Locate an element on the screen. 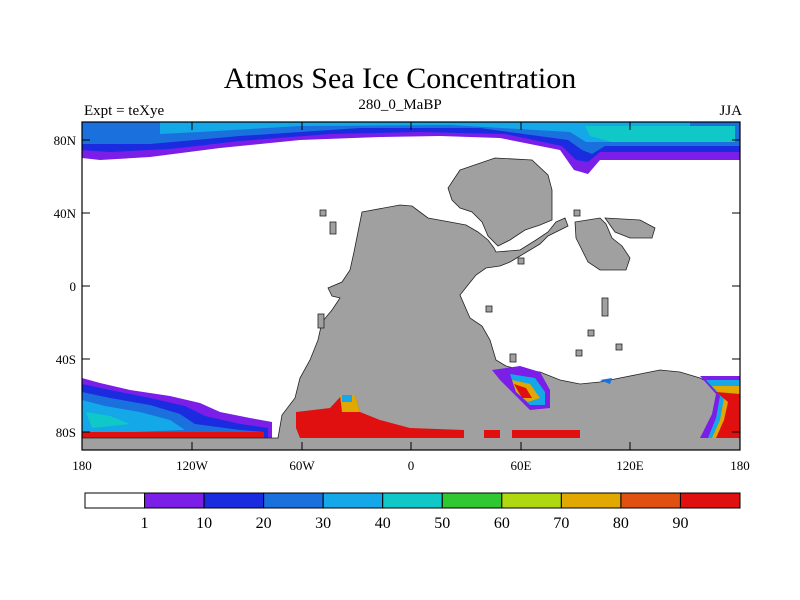  colorbar-label: 90 is located at coordinates (680, 523).